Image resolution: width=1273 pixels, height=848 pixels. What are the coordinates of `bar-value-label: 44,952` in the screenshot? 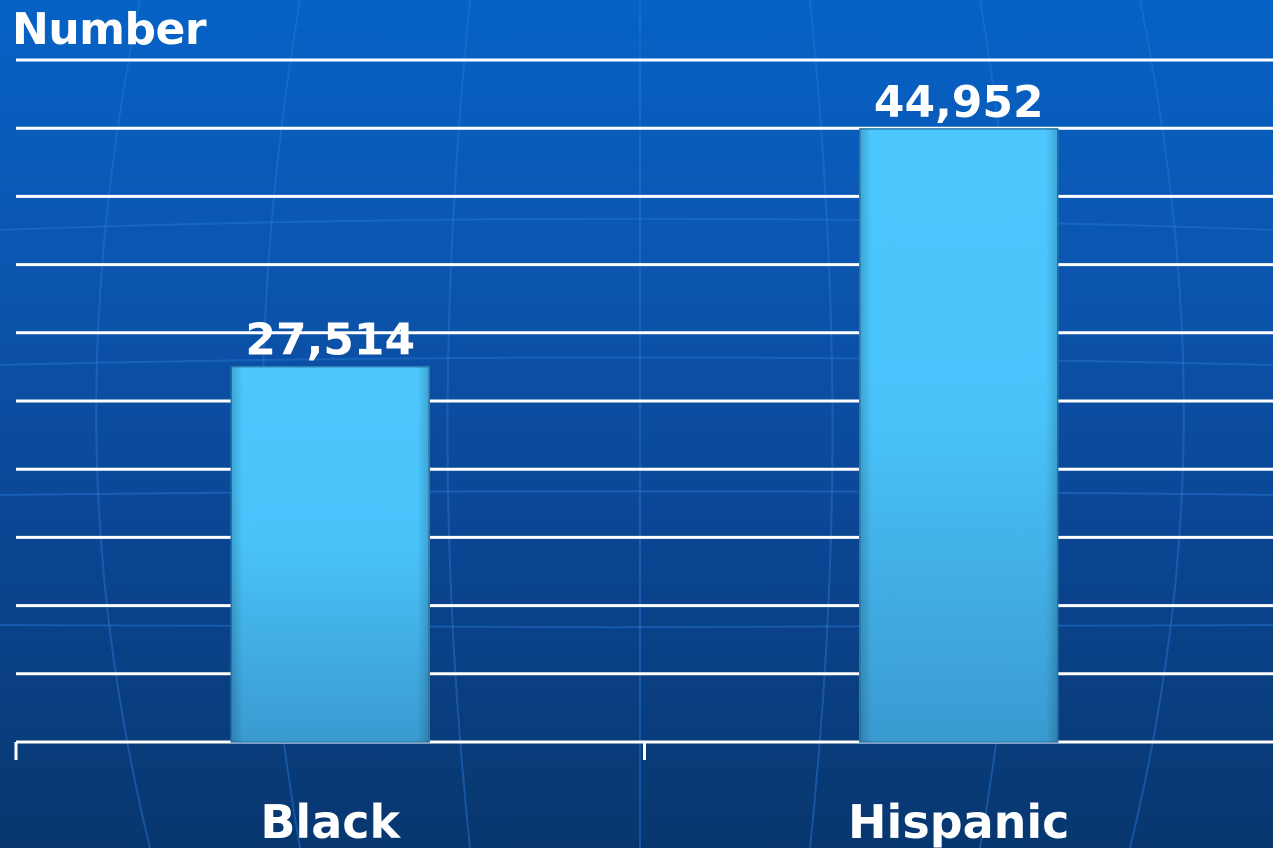 It's located at (959, 102).